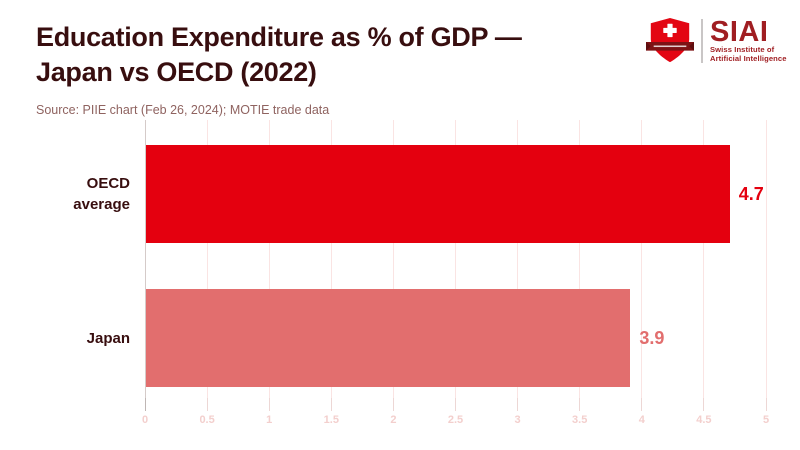 Image resolution: width=800 pixels, height=450 pixels. Describe the element at coordinates (108, 338) in the screenshot. I see `category-label-japan: Japan` at that location.